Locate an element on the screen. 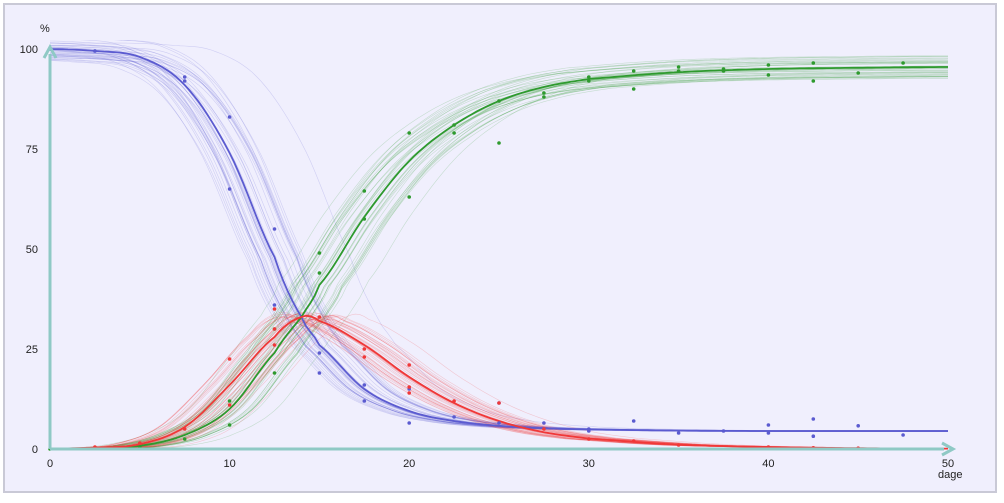 This screenshot has height=503, width=1004. y-tick-25: 25 is located at coordinates (32, 350).